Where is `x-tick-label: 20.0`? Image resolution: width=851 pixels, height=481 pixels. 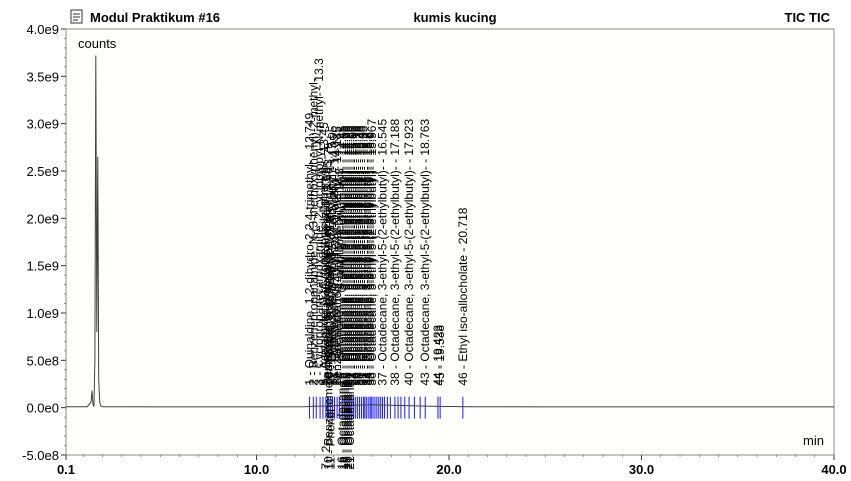 x-tick-label: 20.0 is located at coordinates (448, 469).